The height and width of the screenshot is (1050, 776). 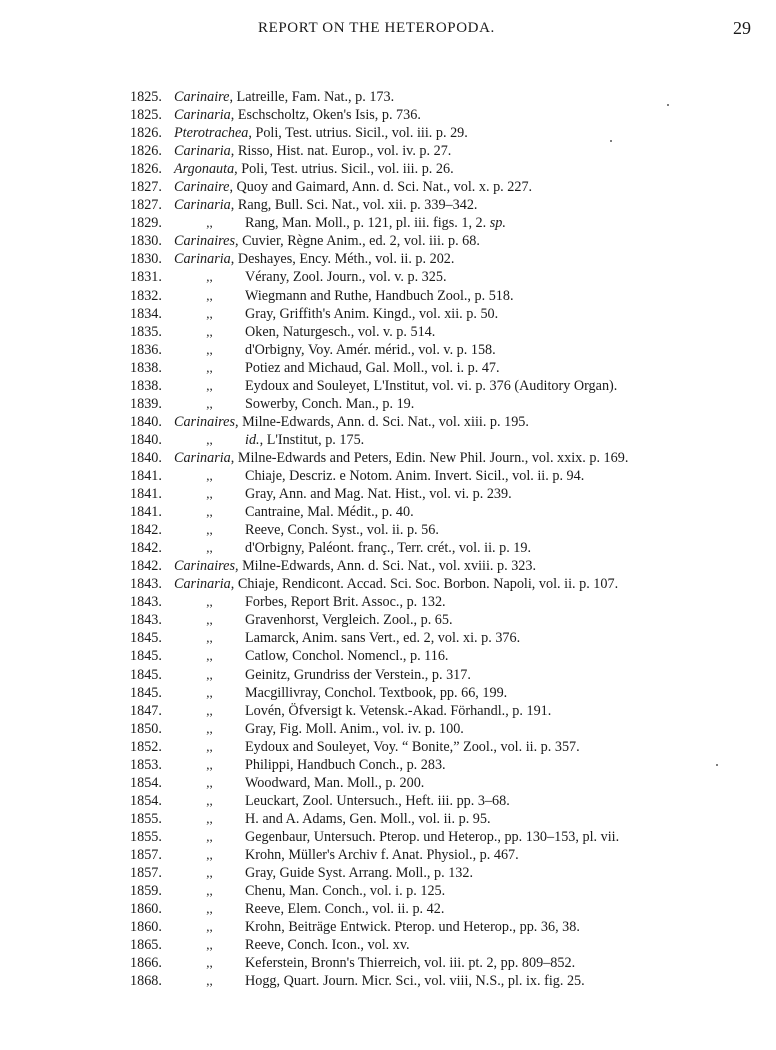 I want to click on entry-year: 1830., so click(x=146, y=259).